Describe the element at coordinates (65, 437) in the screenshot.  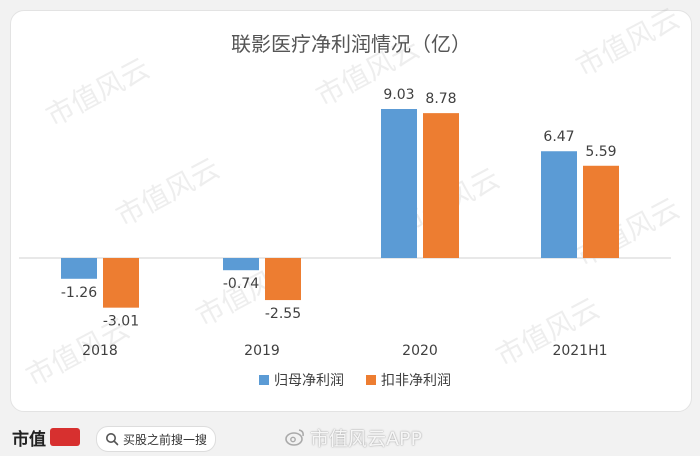
I see `brand-seal-icon` at that location.